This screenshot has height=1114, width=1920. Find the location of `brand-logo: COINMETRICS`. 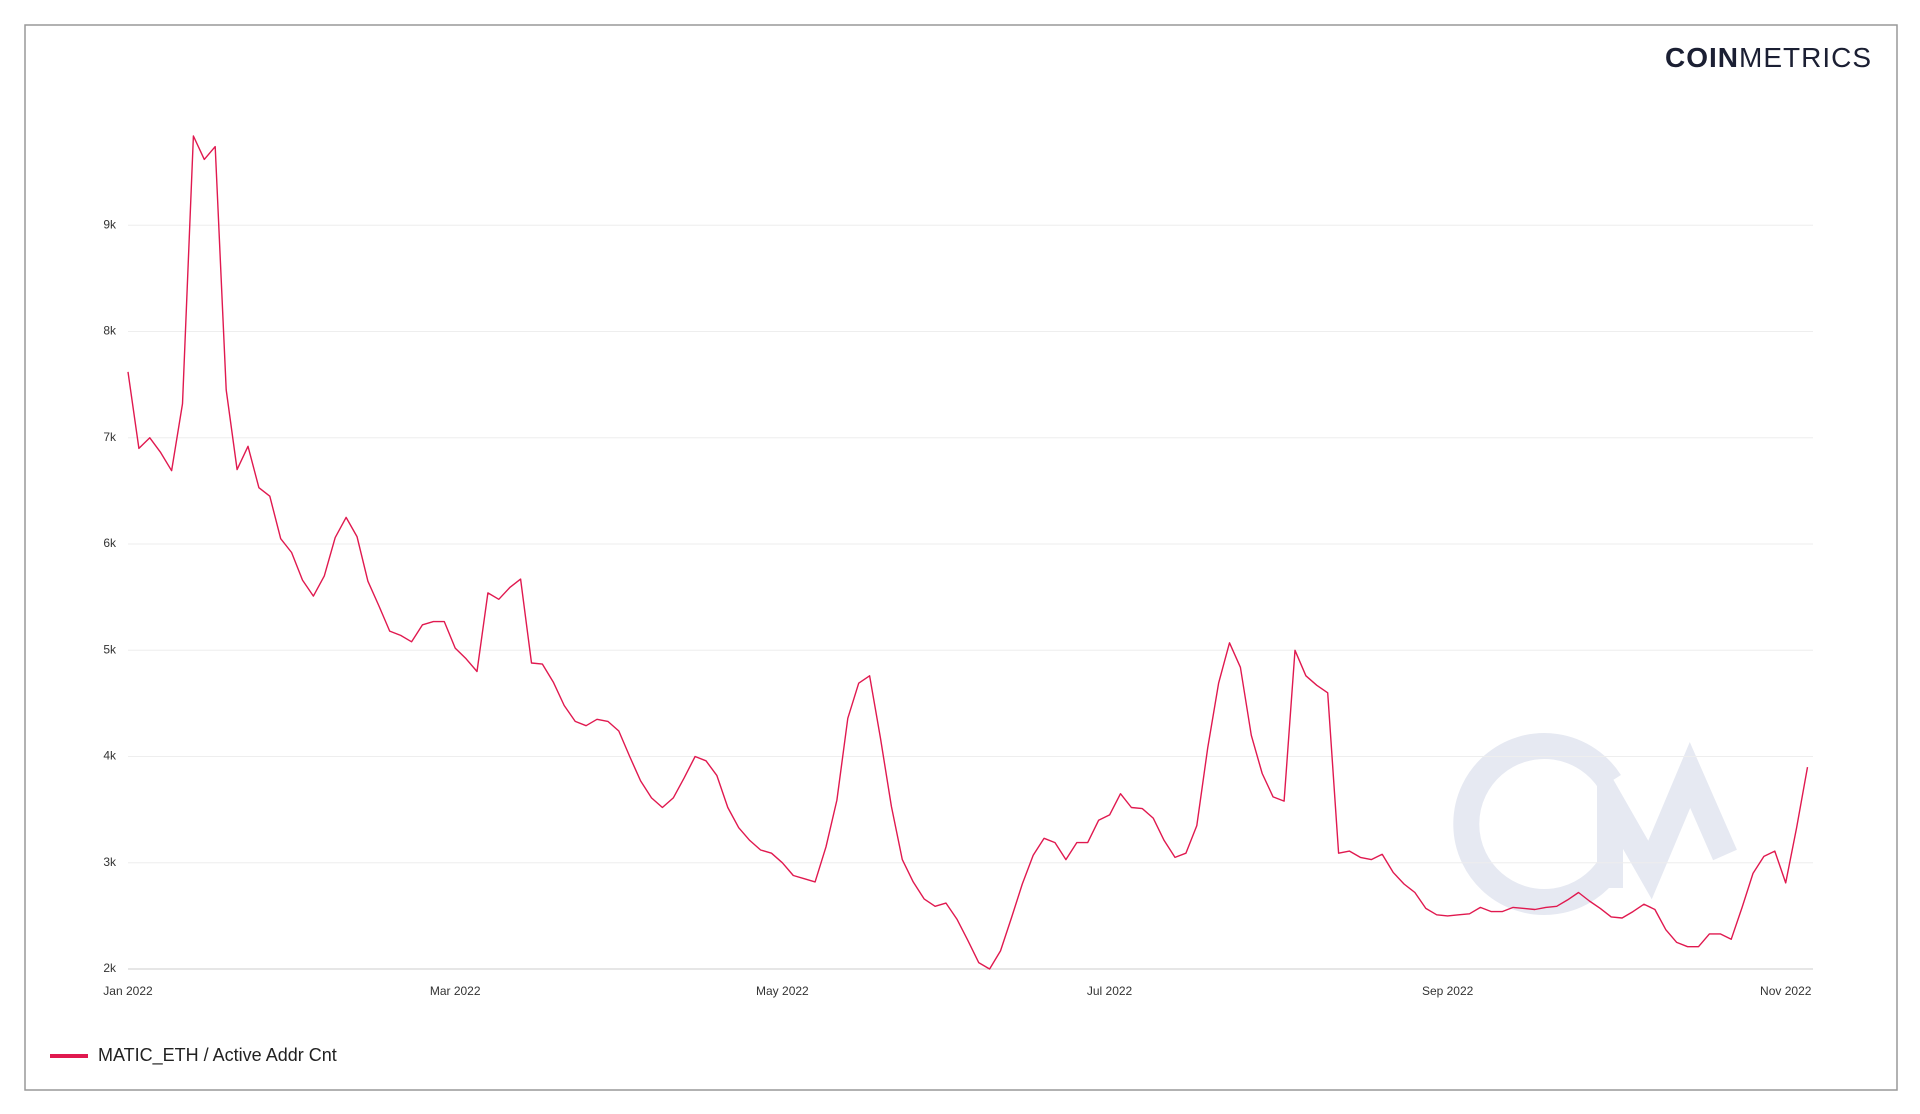

brand-logo: COINMETRICS is located at coordinates (1768, 57).